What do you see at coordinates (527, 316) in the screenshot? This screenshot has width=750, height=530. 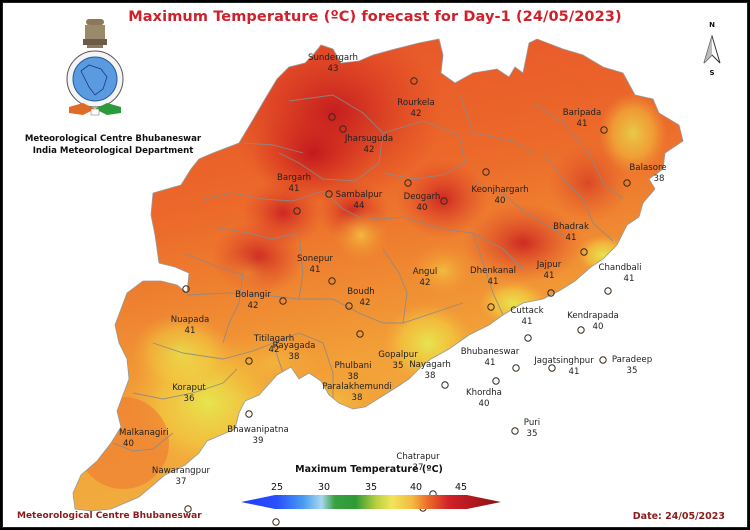 I see `station-label: Cuttack 41` at bounding box center [527, 316].